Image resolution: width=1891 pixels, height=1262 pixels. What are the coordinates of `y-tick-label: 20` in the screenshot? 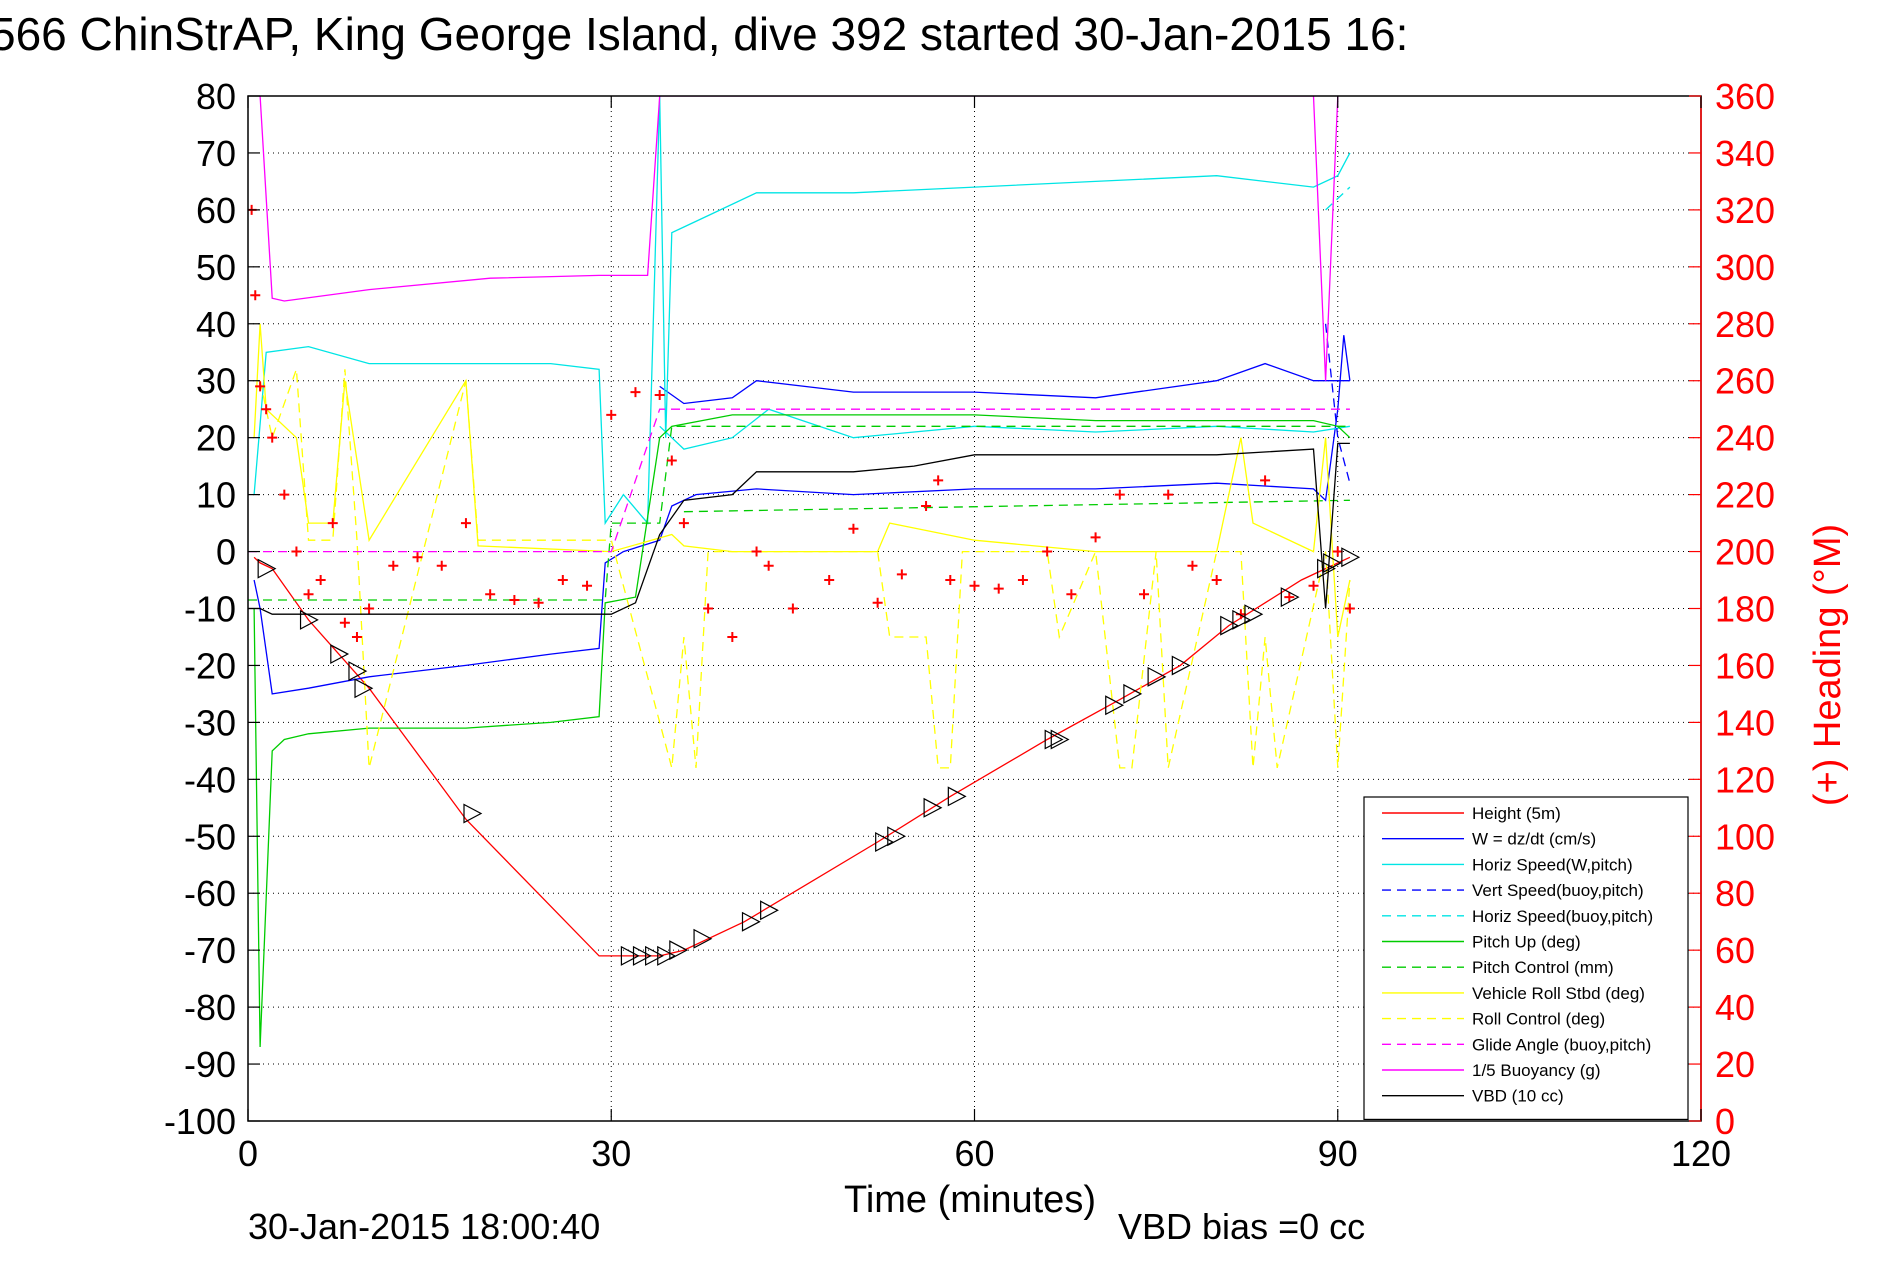 It's located at (216, 438).